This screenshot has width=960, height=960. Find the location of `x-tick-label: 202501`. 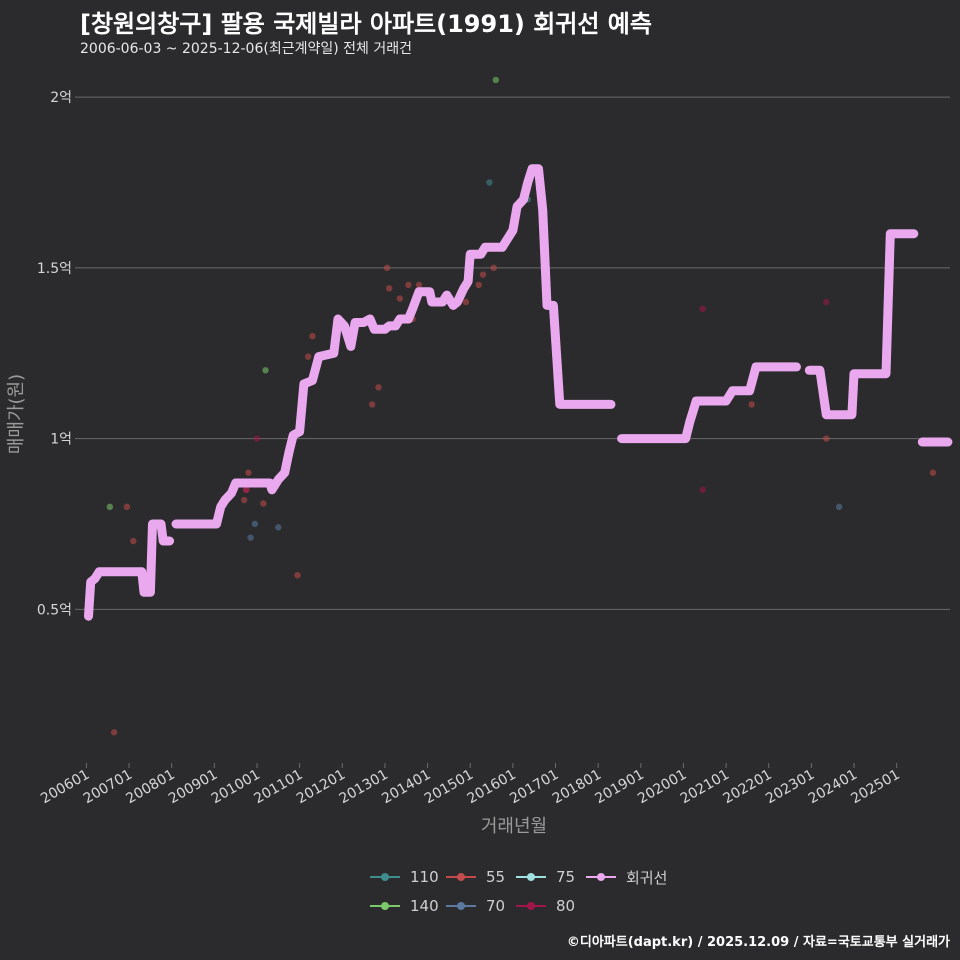

x-tick-label: 202501 is located at coordinates (875, 787).